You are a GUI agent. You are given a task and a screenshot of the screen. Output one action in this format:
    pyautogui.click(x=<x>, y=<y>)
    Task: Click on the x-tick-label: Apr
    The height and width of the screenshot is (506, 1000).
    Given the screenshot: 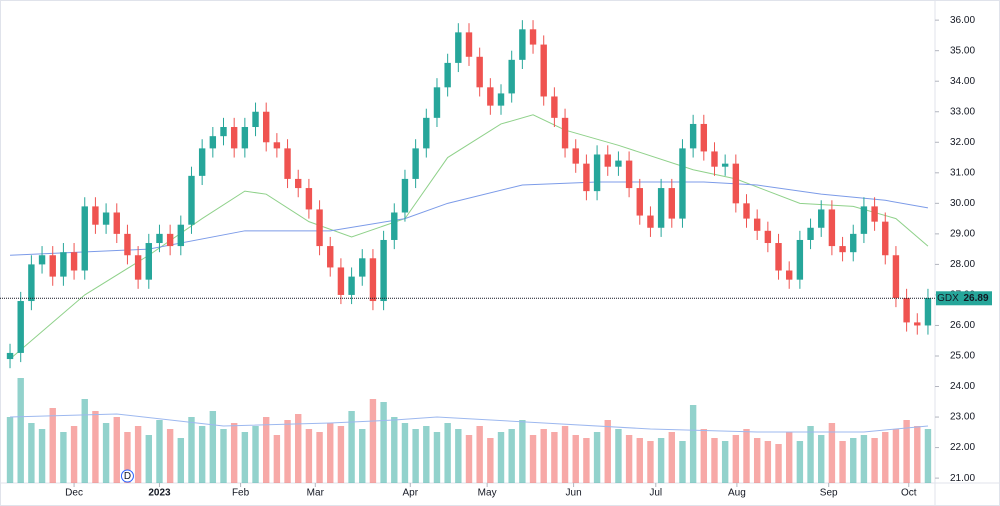 What is the action you would take?
    pyautogui.click(x=411, y=493)
    